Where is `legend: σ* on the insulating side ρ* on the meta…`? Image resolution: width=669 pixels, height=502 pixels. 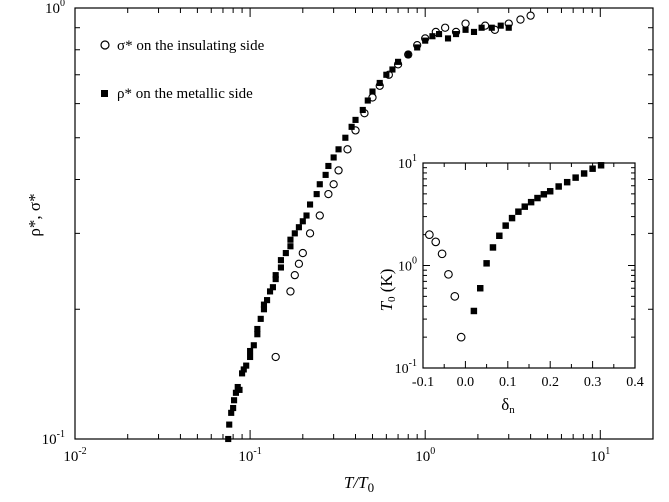 legend: σ* on the insulating side ρ* on the meta… is located at coordinates (182, 70).